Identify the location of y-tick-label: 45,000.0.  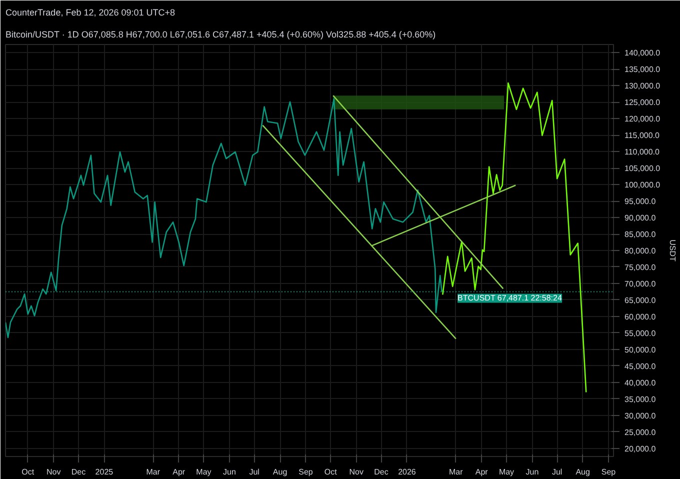
(640, 366).